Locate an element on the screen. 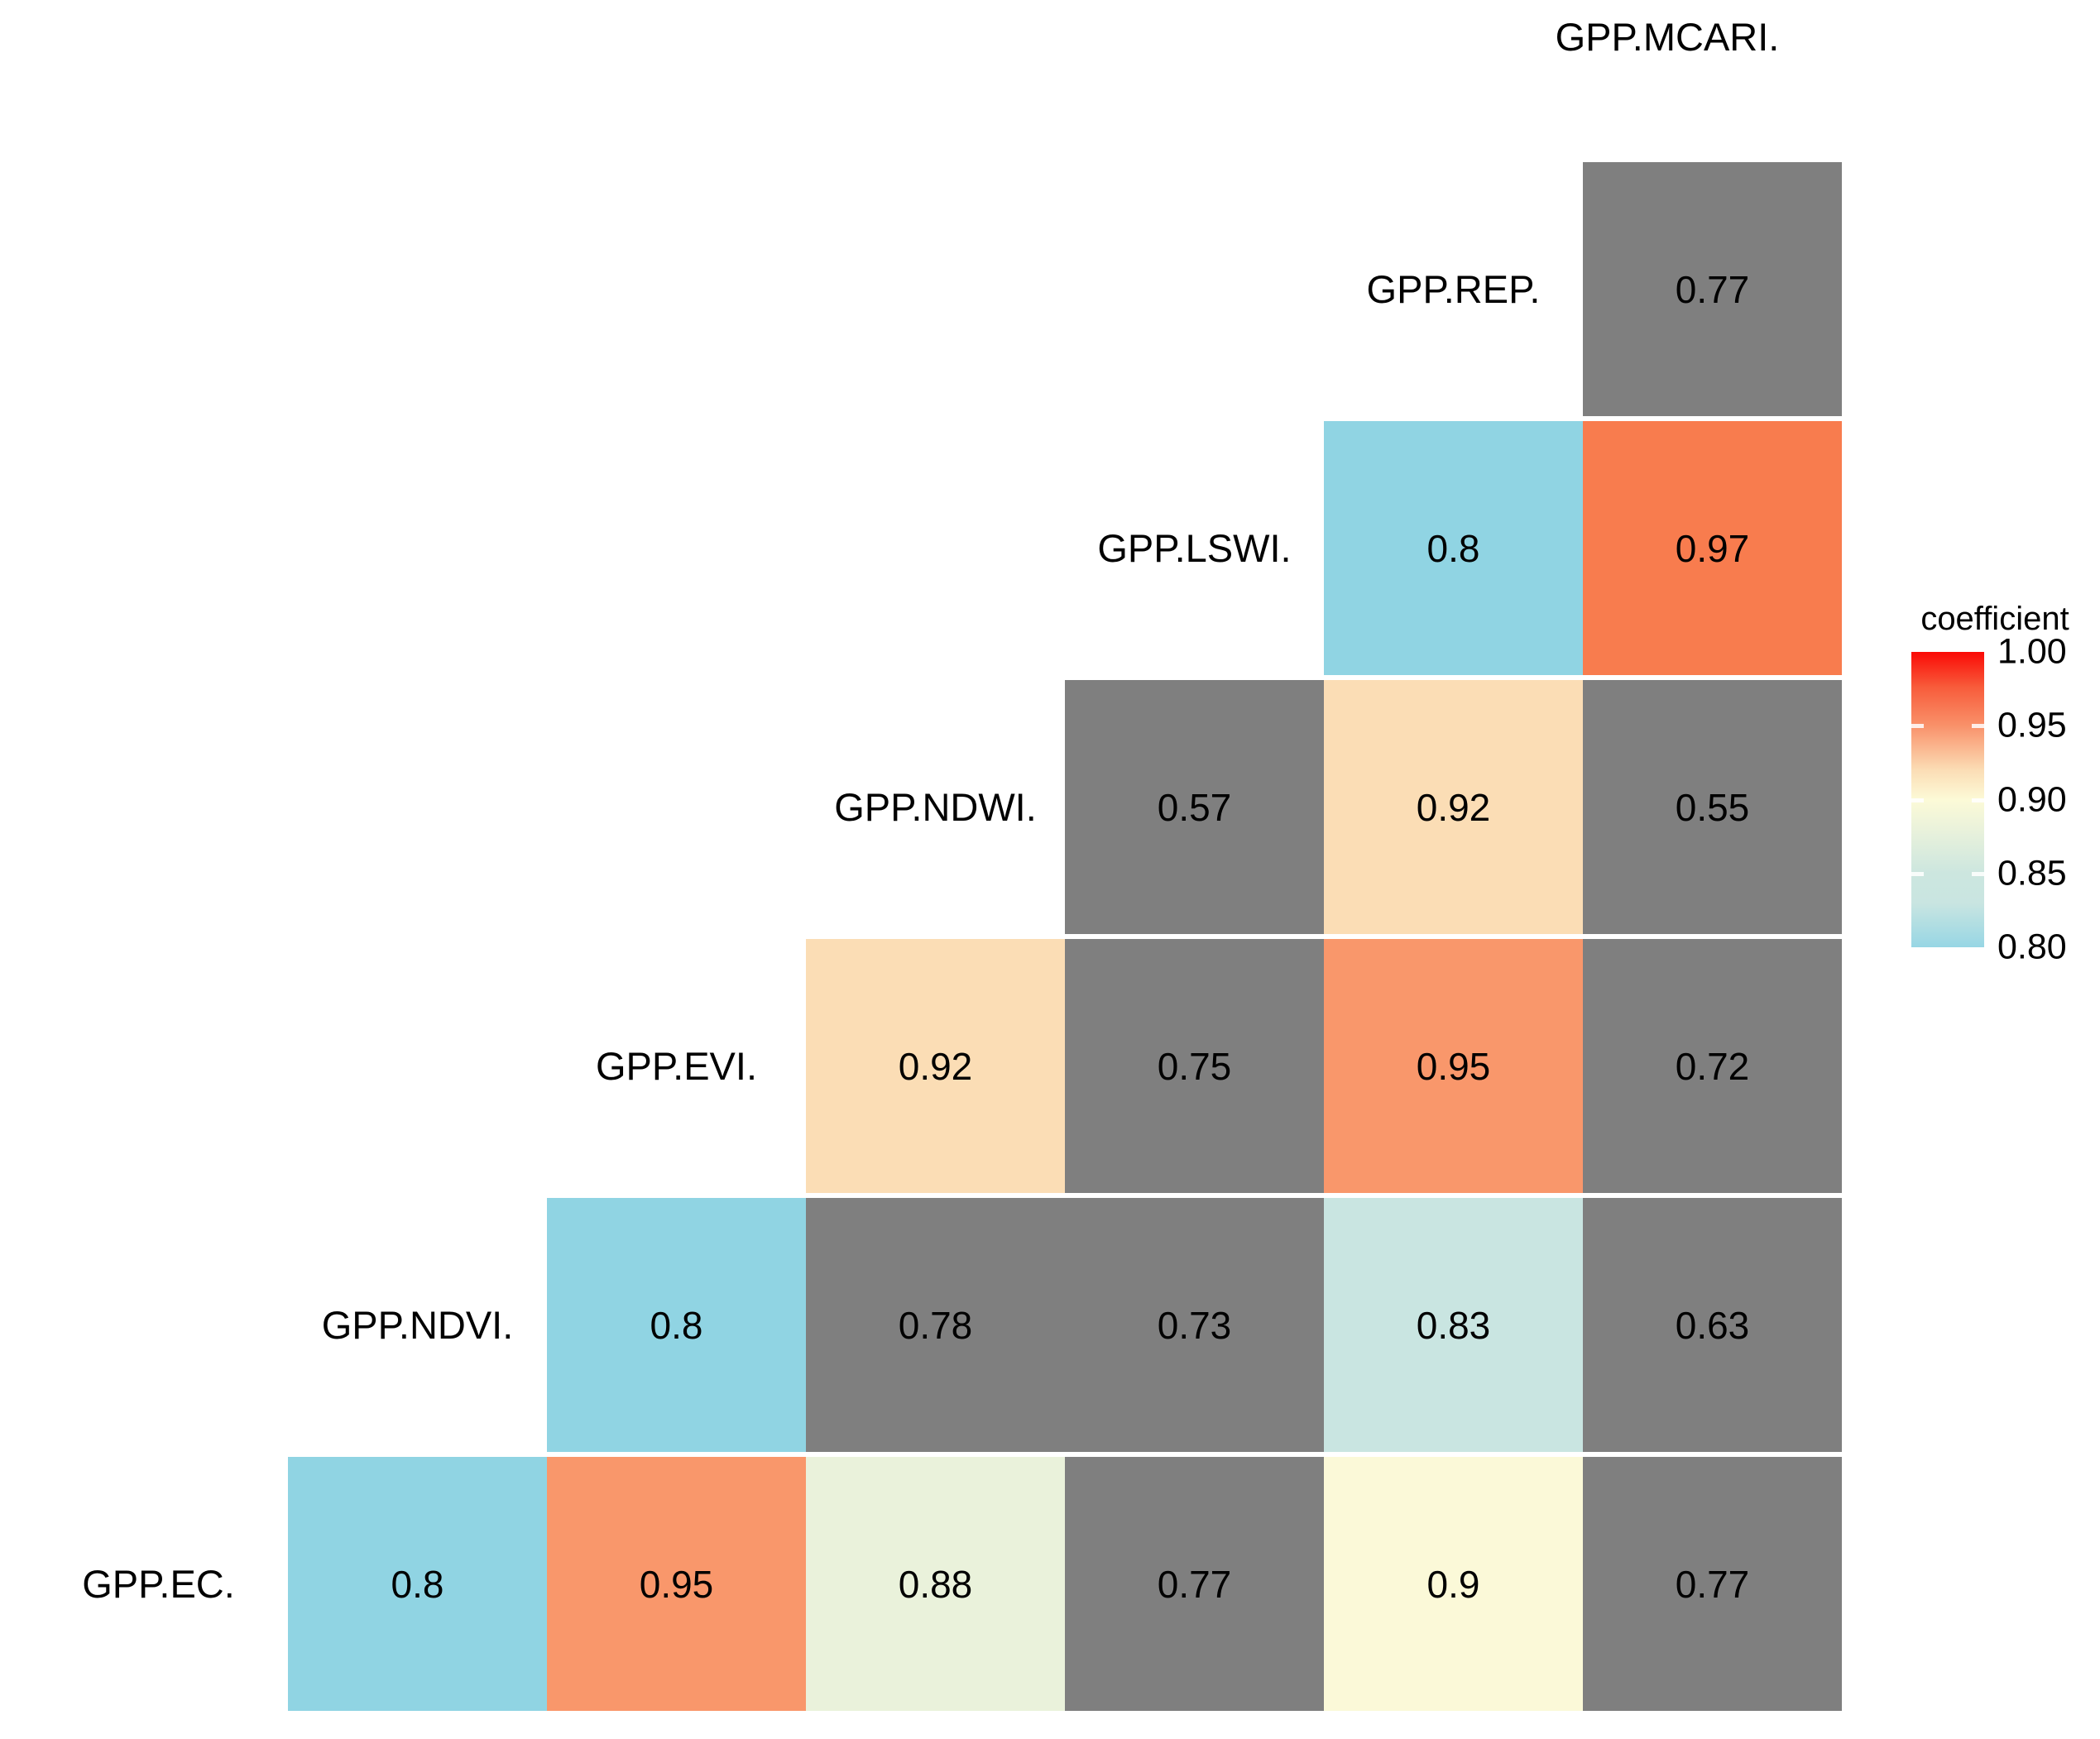 The image size is (2100, 1739). legend-tick-label: 0.90 is located at coordinates (2032, 799).